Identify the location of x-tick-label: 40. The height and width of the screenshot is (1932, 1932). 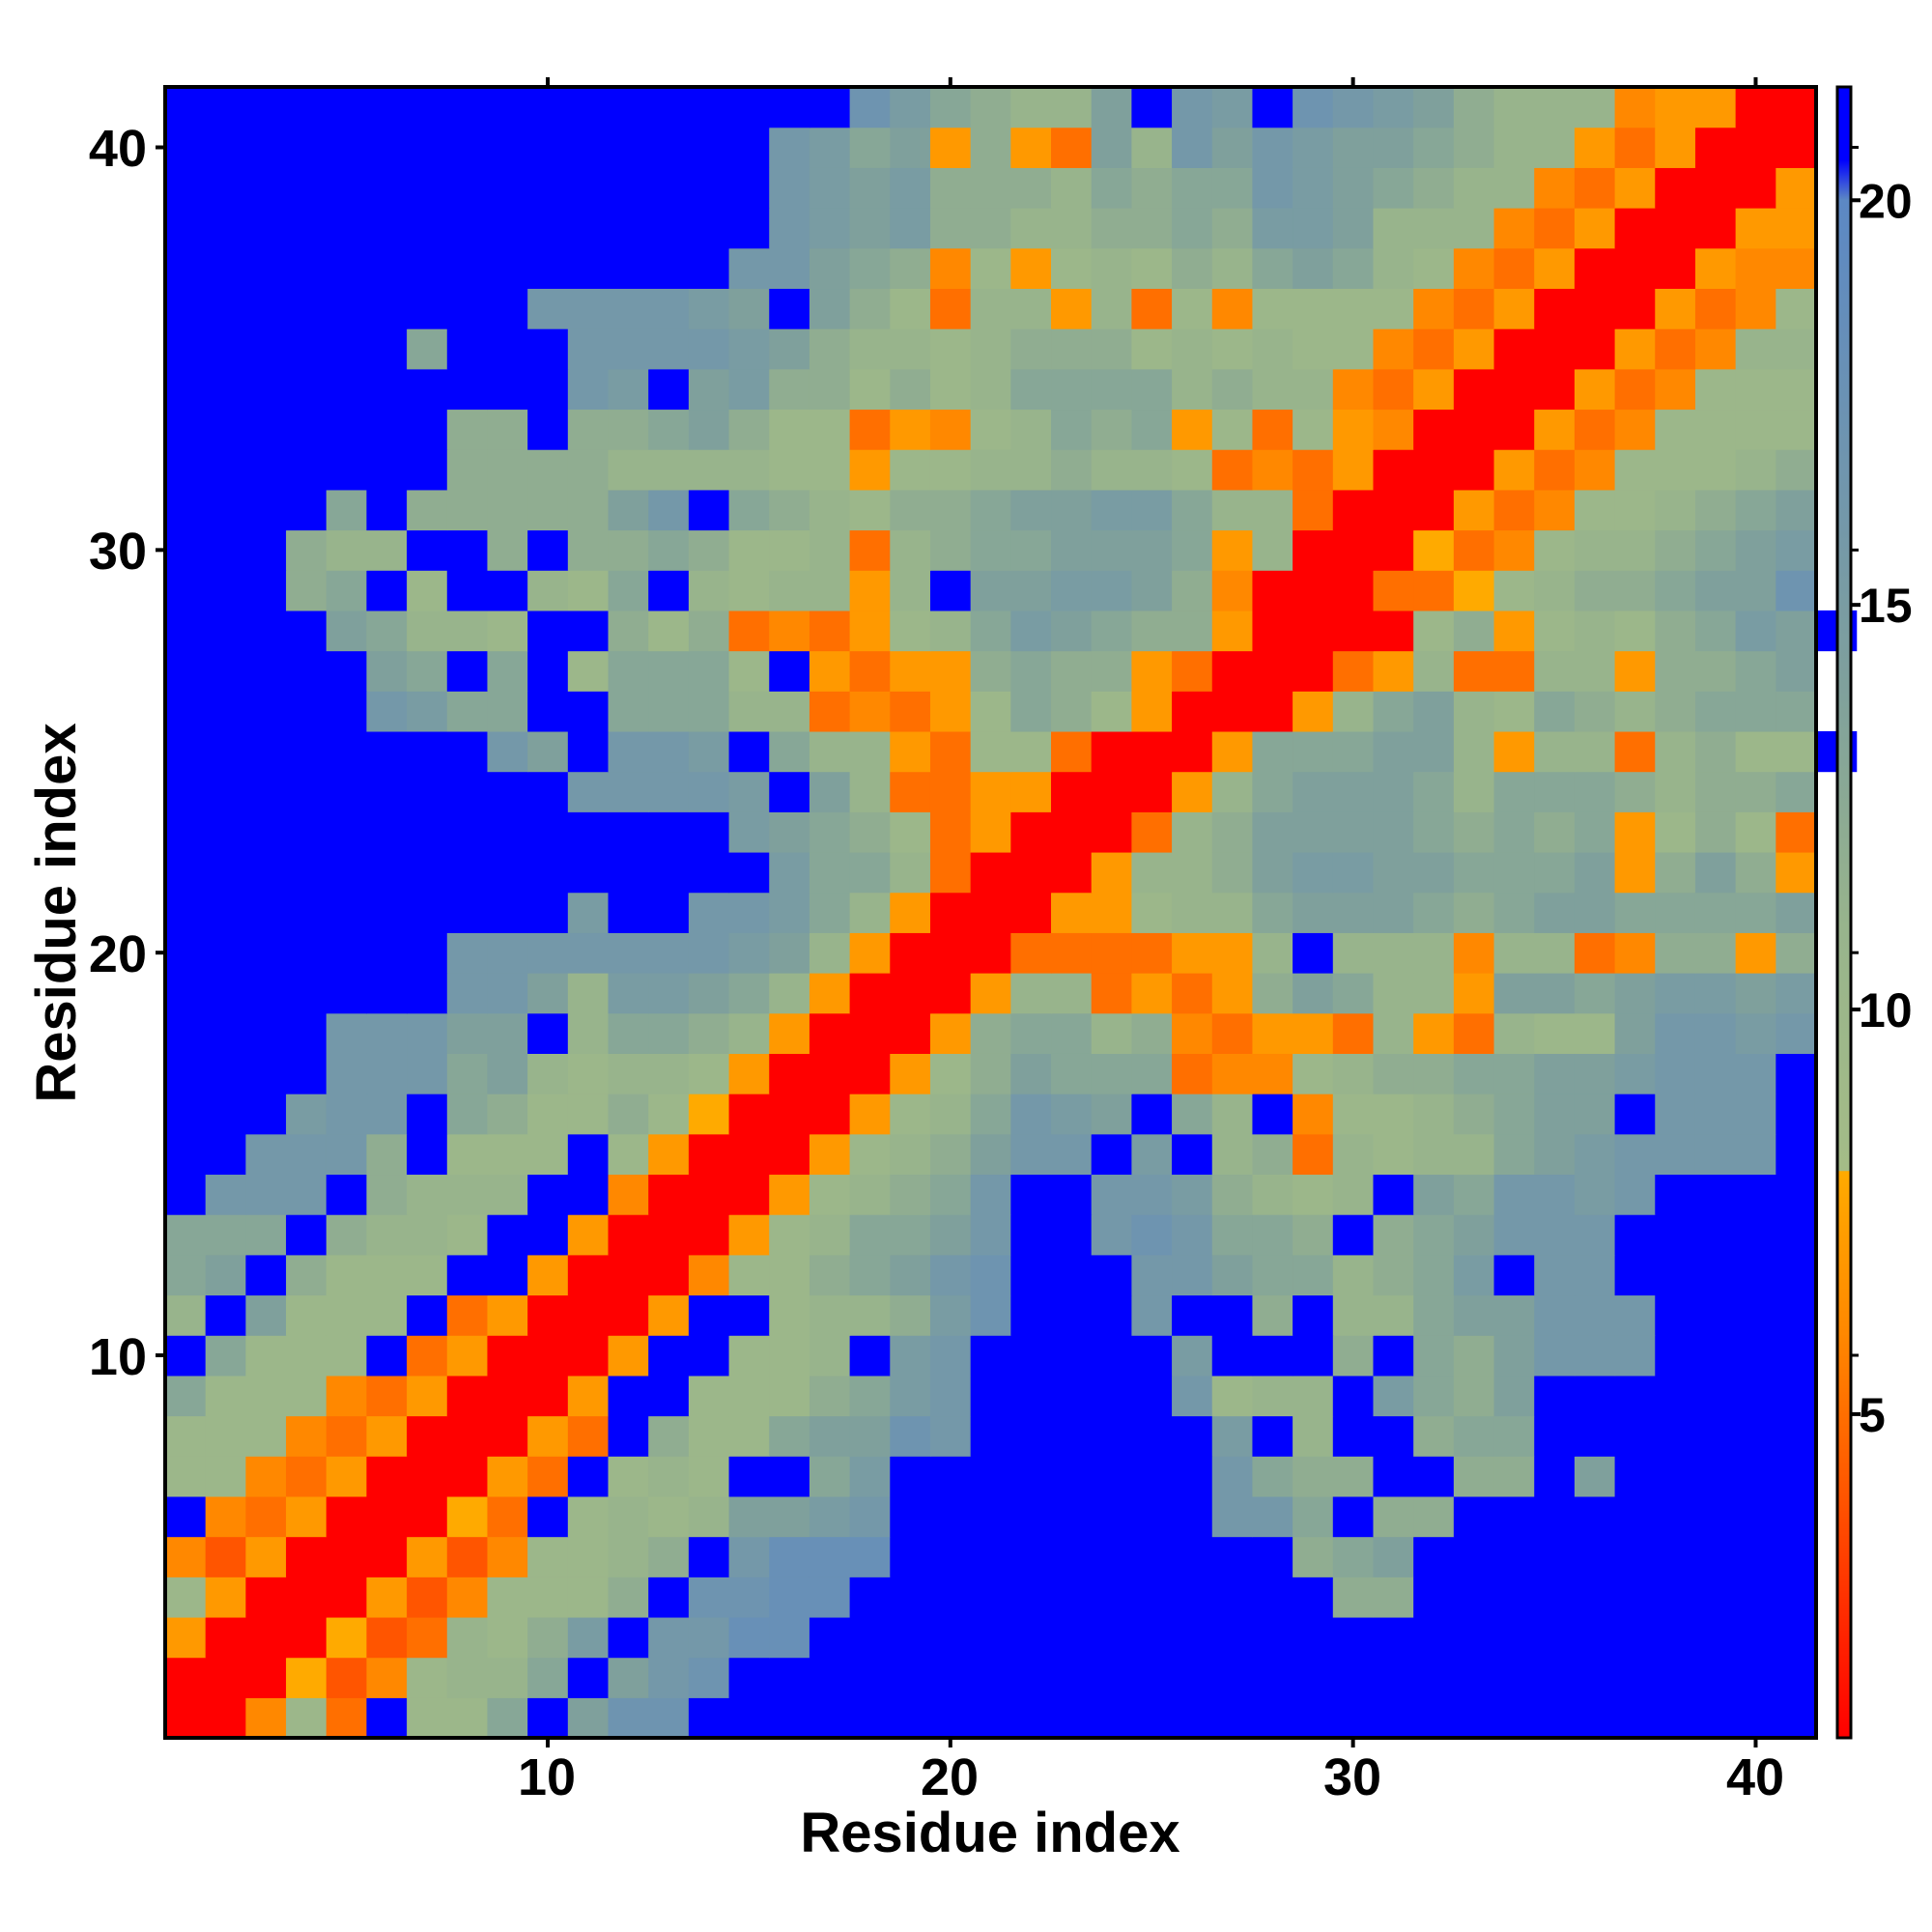
(1755, 1777).